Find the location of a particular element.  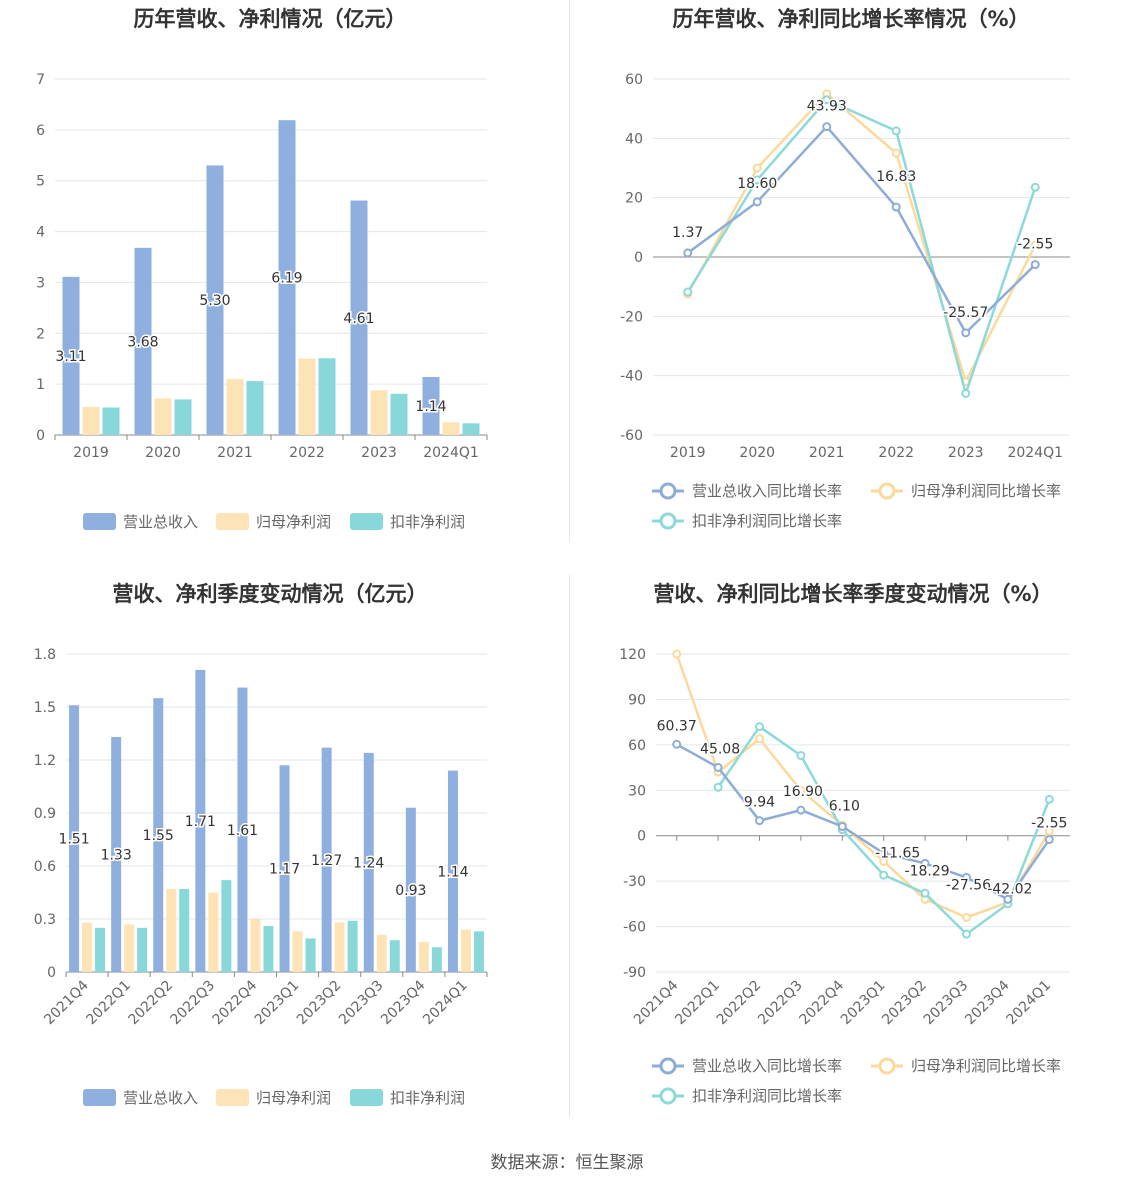

x-tick-label: 2023Q4 is located at coordinates (403, 1002).